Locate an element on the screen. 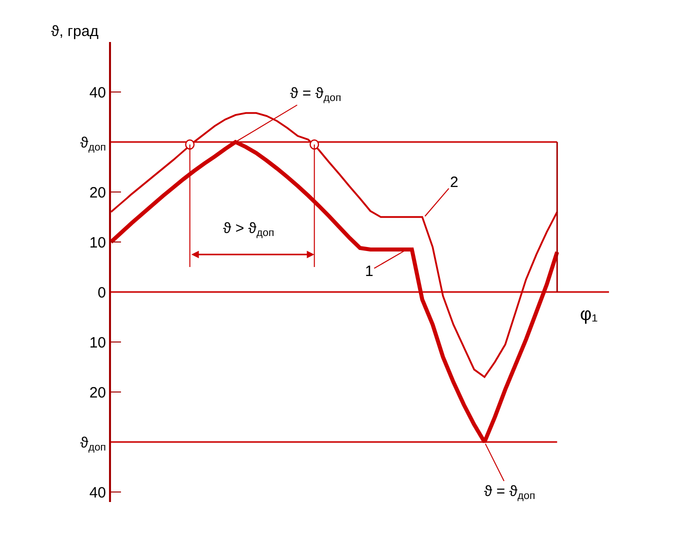 The width and height of the screenshot is (698, 548). text: 2 is located at coordinates (454, 182).